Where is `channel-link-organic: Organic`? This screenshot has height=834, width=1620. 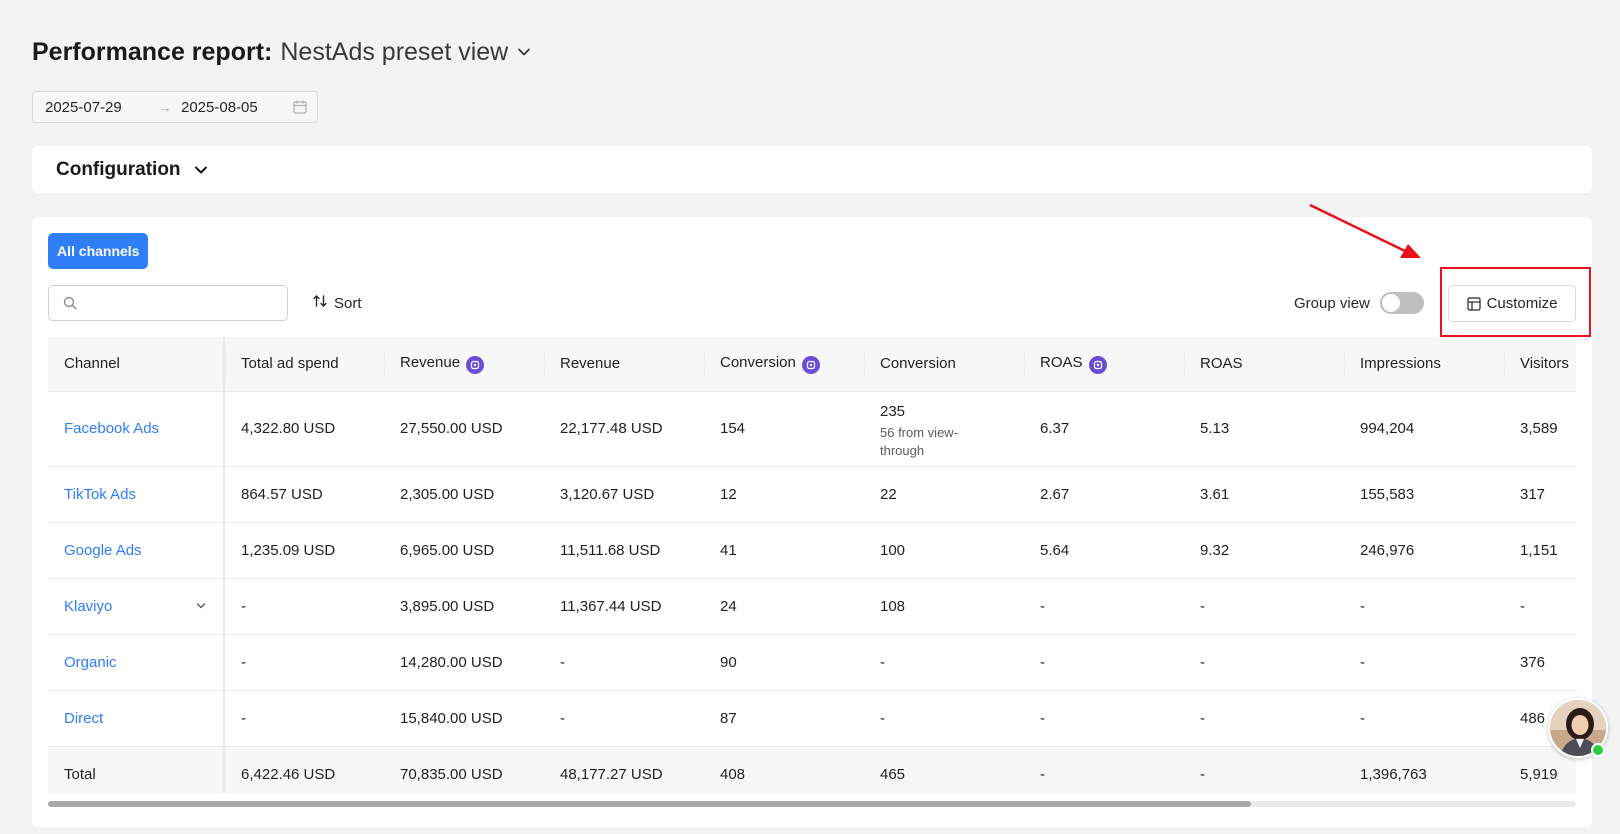
channel-link-organic: Organic is located at coordinates (136, 662).